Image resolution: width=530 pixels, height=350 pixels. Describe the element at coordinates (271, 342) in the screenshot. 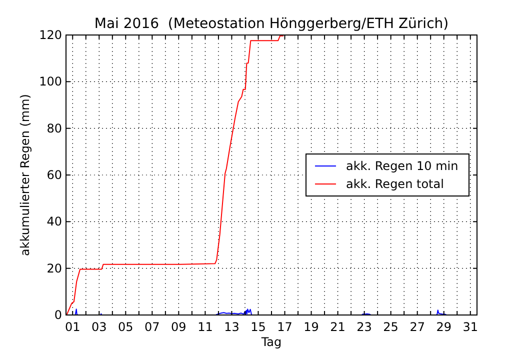

I see `x-axis-title: Tag` at that location.